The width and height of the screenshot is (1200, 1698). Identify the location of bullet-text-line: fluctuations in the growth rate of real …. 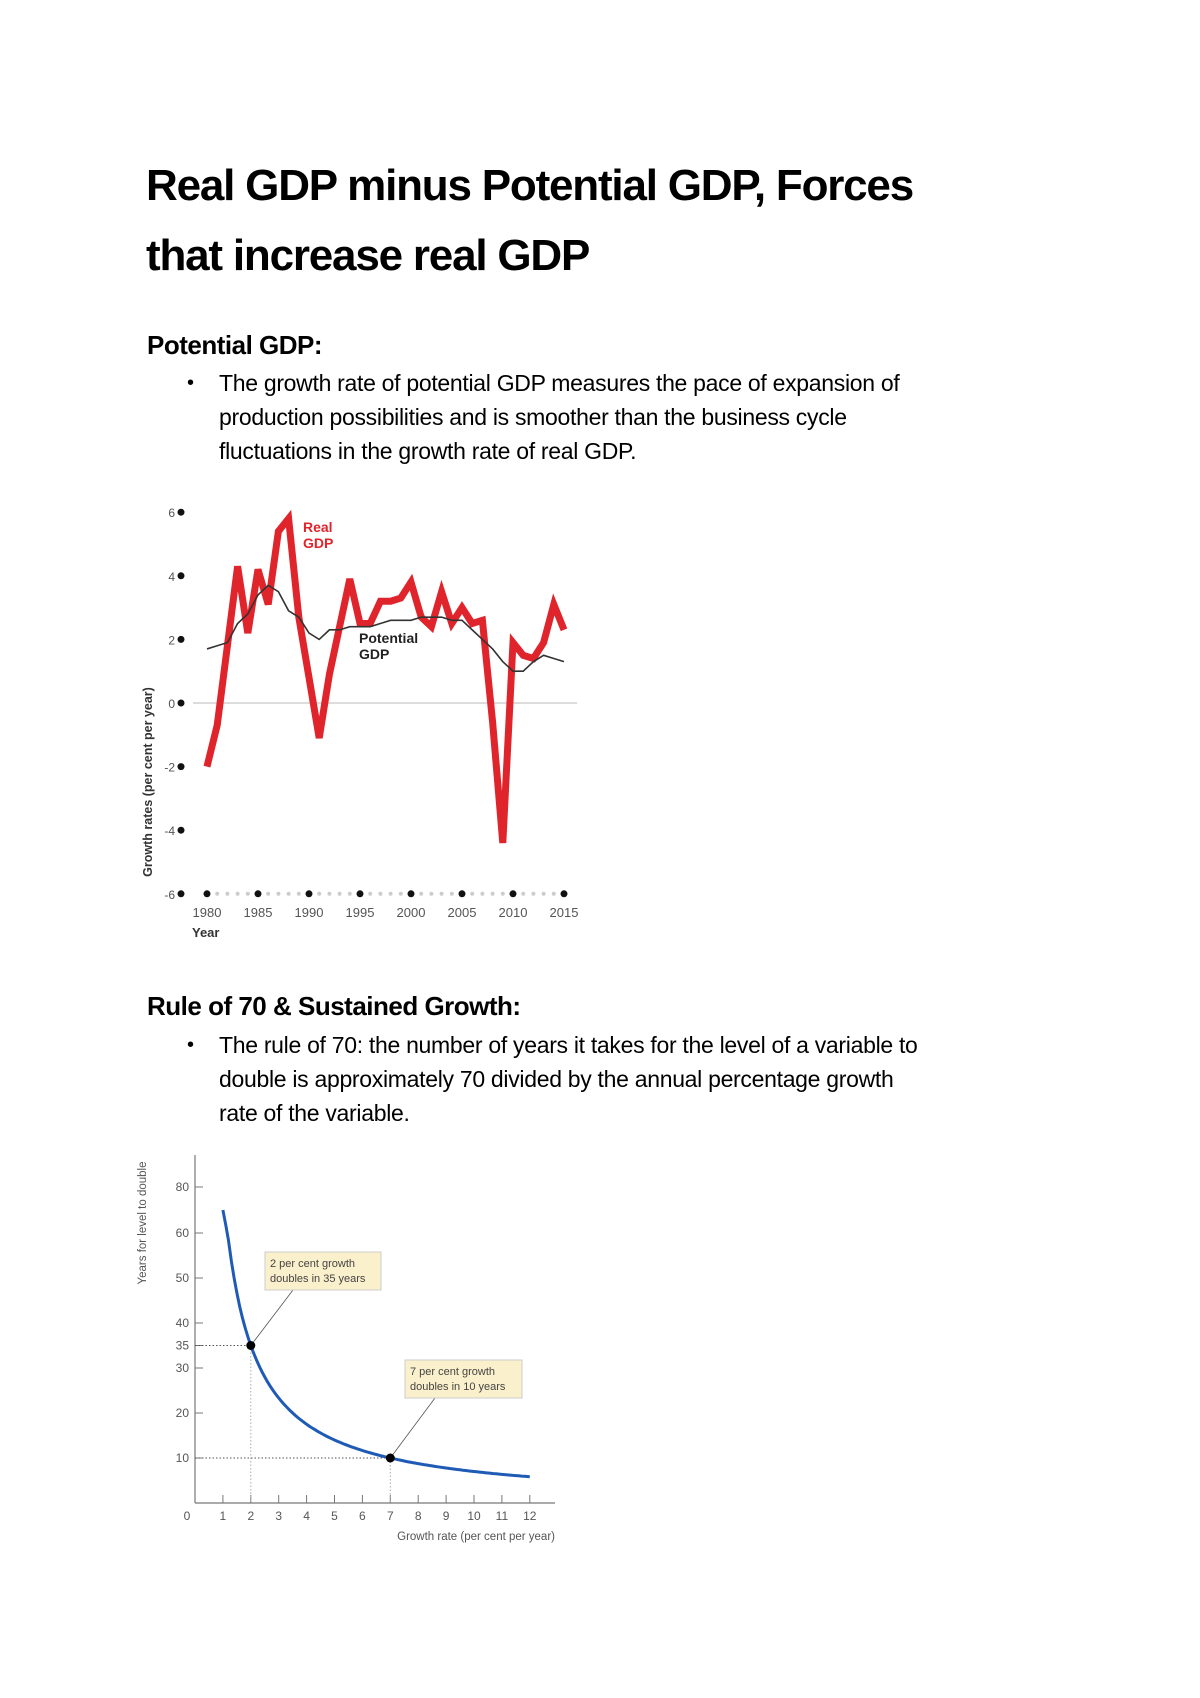
(428, 451).